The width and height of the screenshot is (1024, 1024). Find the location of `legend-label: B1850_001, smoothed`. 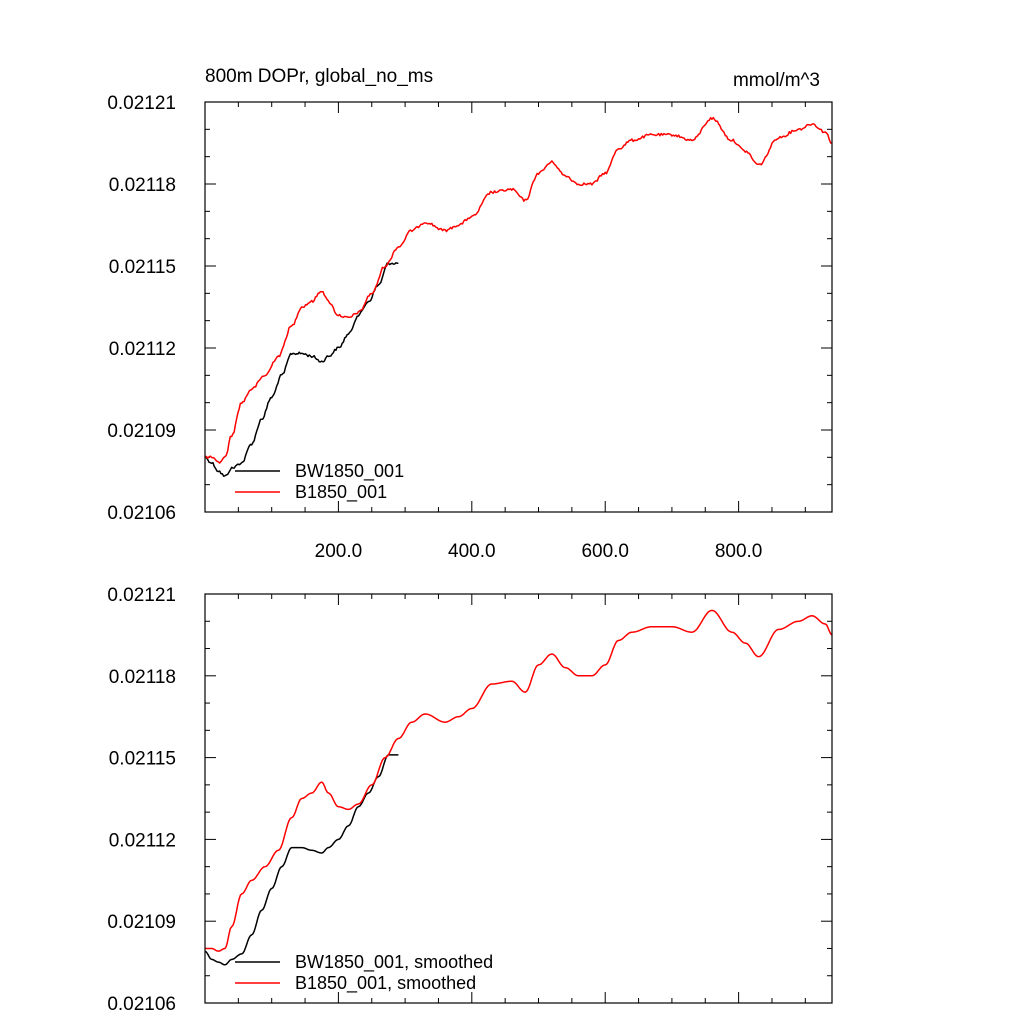

legend-label: B1850_001, smoothed is located at coordinates (385, 983).